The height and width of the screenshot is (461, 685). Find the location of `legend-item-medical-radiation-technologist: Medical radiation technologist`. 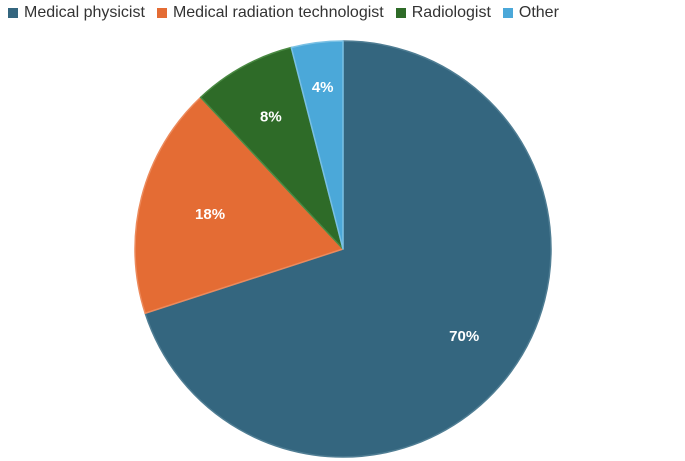

legend-item-medical-radiation-technologist: Medical radiation technologist is located at coordinates (270, 13).